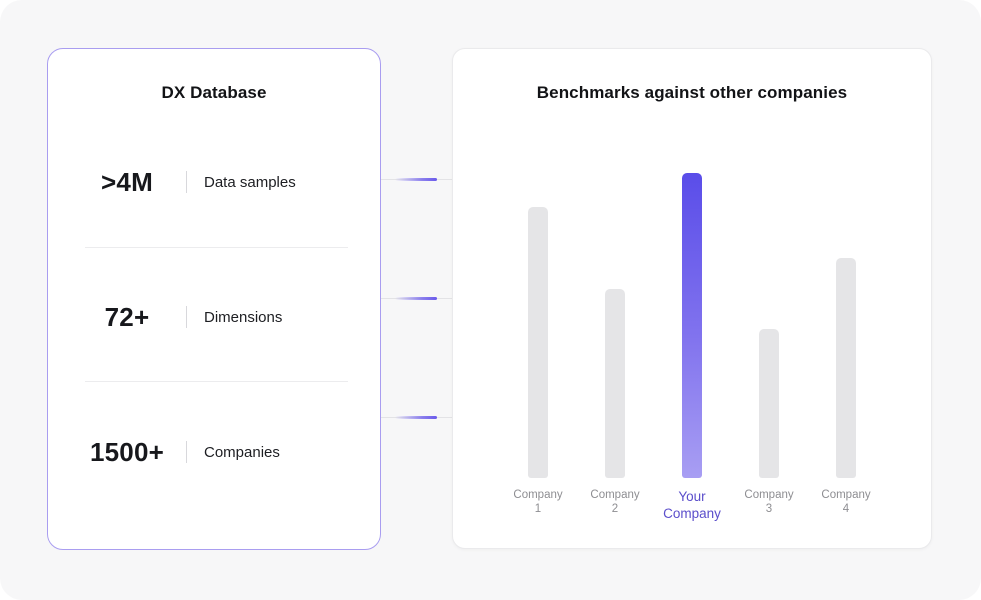 The width and height of the screenshot is (981, 600). I want to click on bar-label-company-2: Company 2, so click(615, 502).